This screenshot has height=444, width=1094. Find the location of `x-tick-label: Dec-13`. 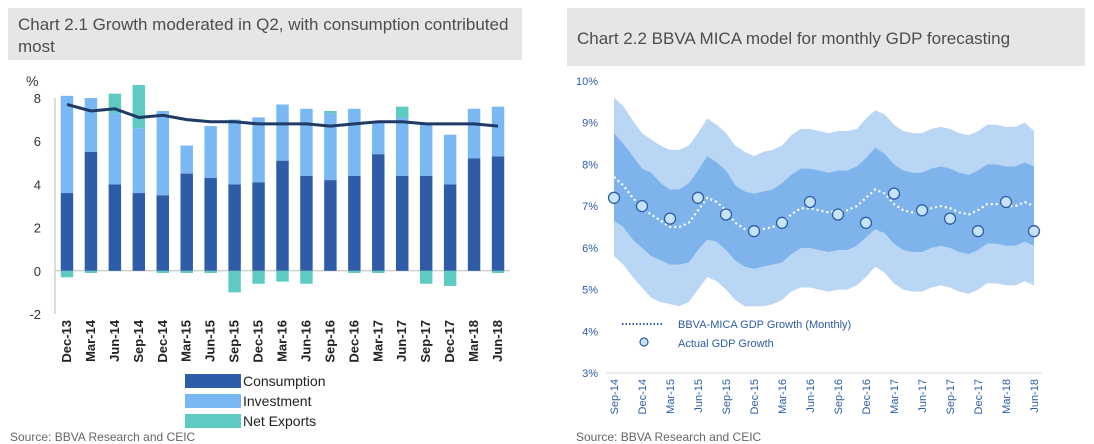

x-tick-label: Dec-13 is located at coordinates (66, 341).